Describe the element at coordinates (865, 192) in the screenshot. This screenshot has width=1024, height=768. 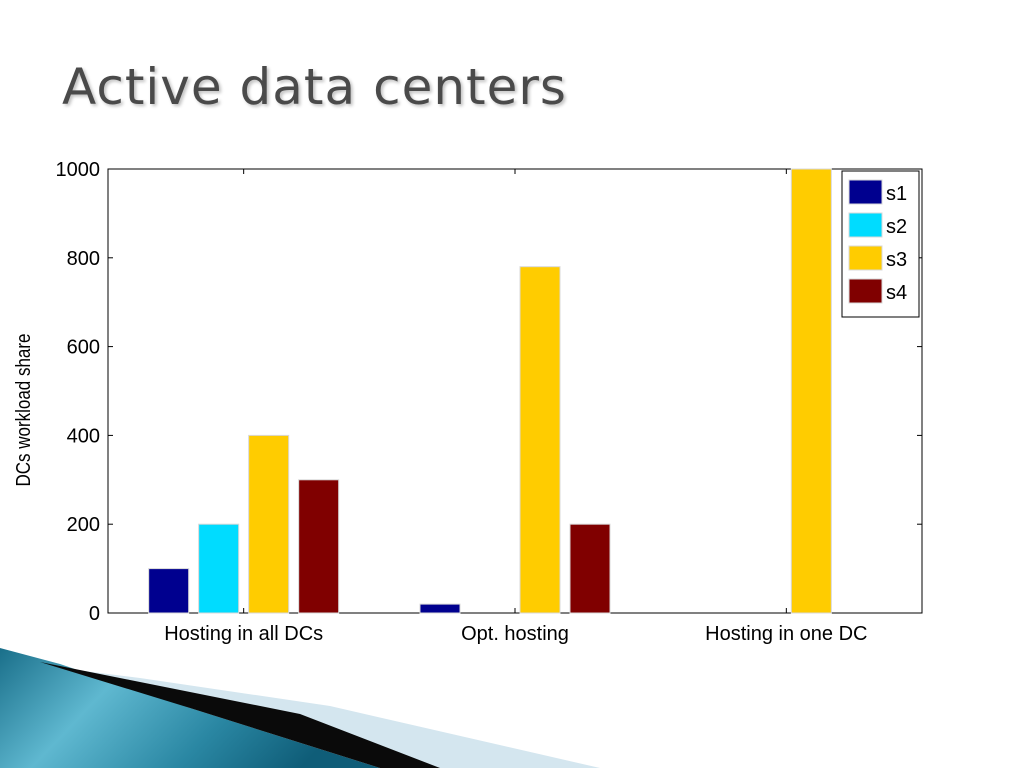
I see `legend-swatch-s1` at that location.